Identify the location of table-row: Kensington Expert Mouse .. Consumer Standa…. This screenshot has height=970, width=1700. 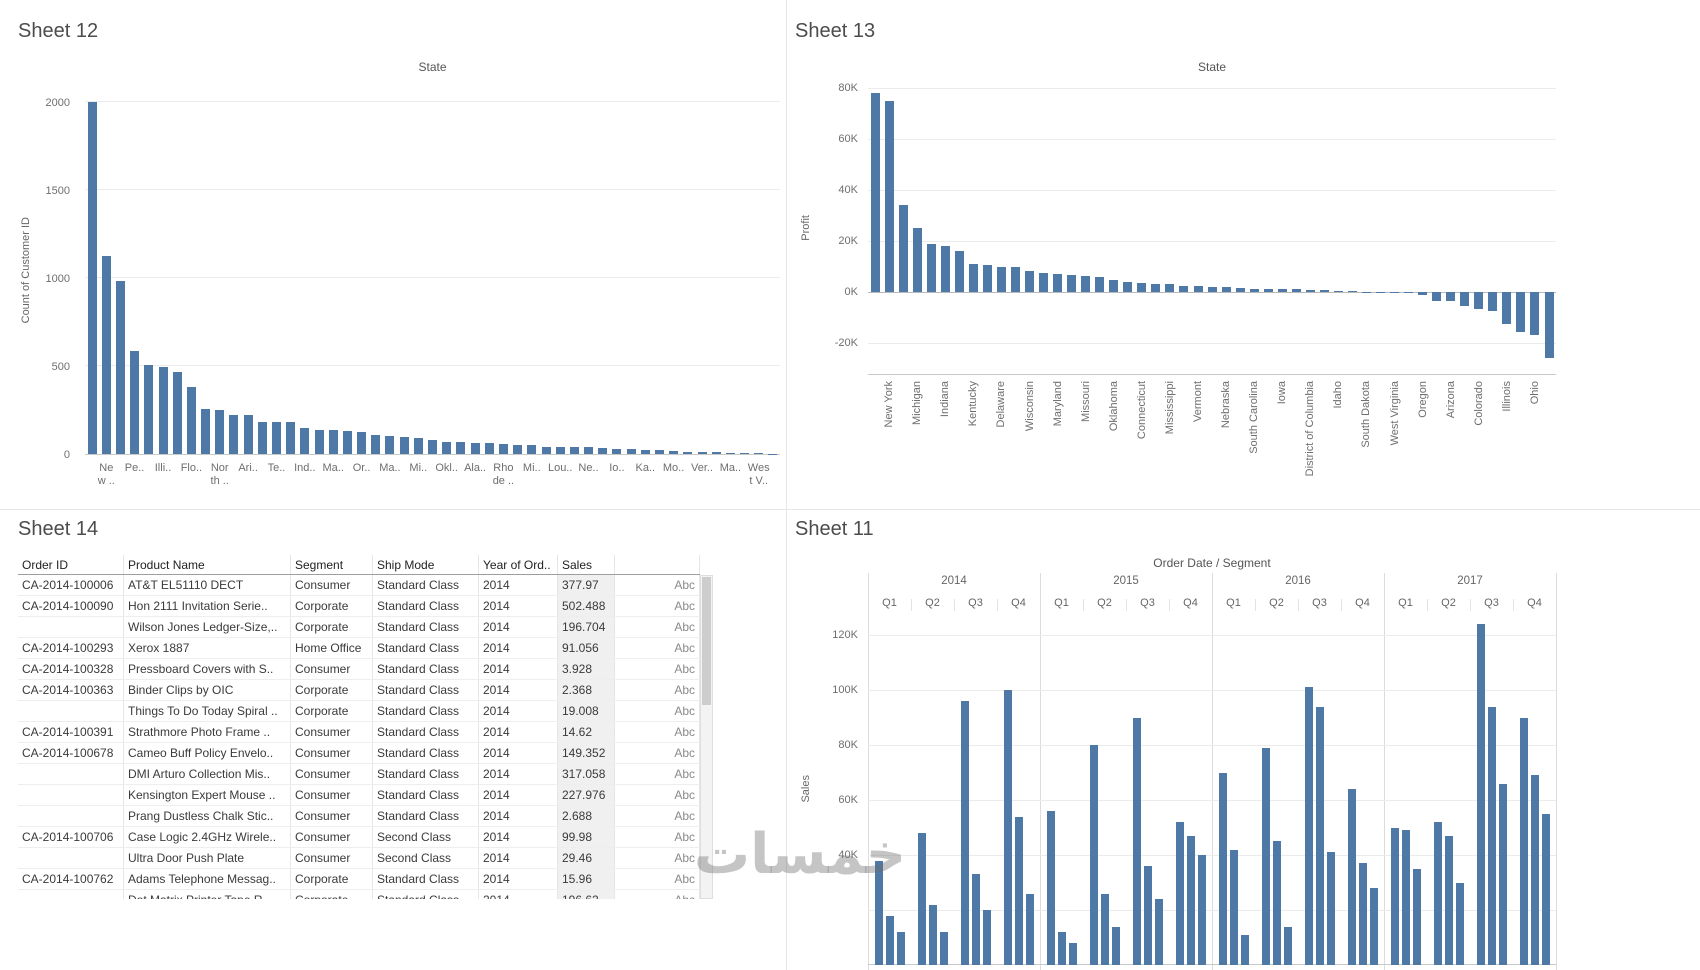
(359, 795).